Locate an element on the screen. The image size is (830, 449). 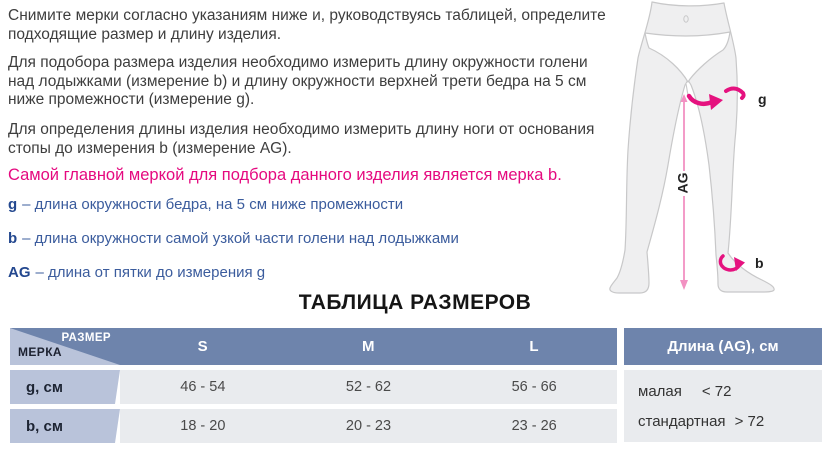
column-header-m: M is located at coordinates (368, 346).